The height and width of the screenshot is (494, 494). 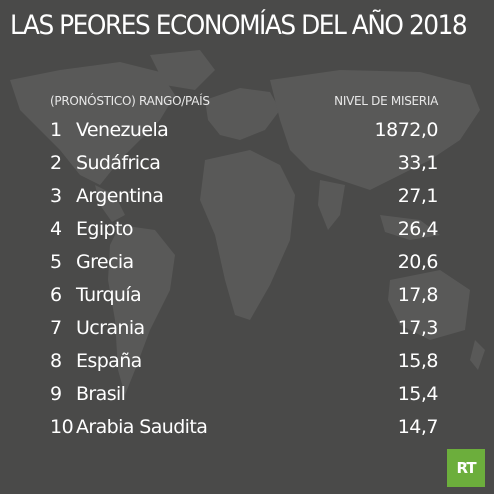 What do you see at coordinates (56, 394) in the screenshot?
I see `rank-number: 9` at bounding box center [56, 394].